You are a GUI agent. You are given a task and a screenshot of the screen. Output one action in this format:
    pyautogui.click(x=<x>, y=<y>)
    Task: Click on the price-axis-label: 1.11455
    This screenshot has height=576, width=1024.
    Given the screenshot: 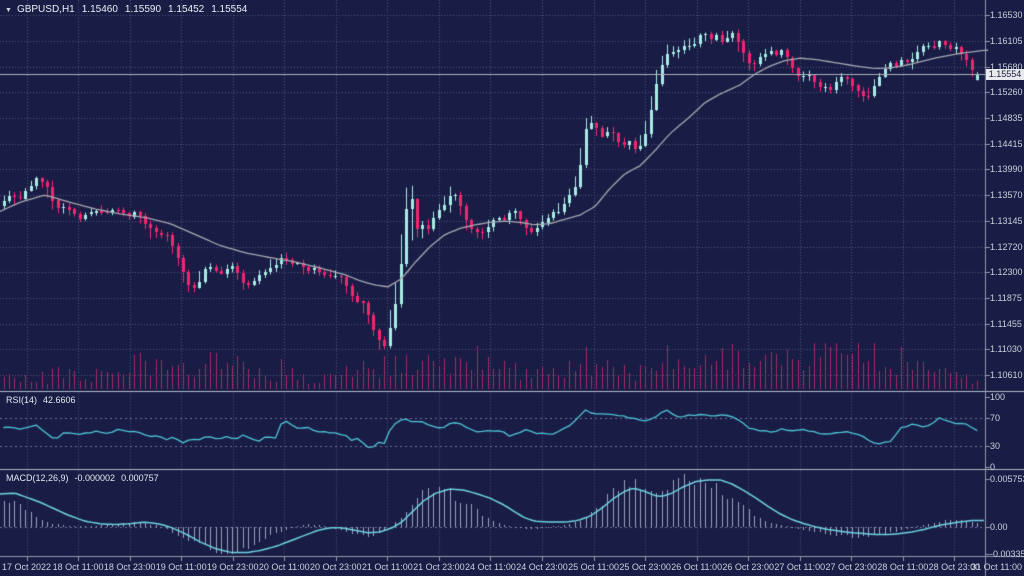 What is the action you would take?
    pyautogui.click(x=1006, y=323)
    